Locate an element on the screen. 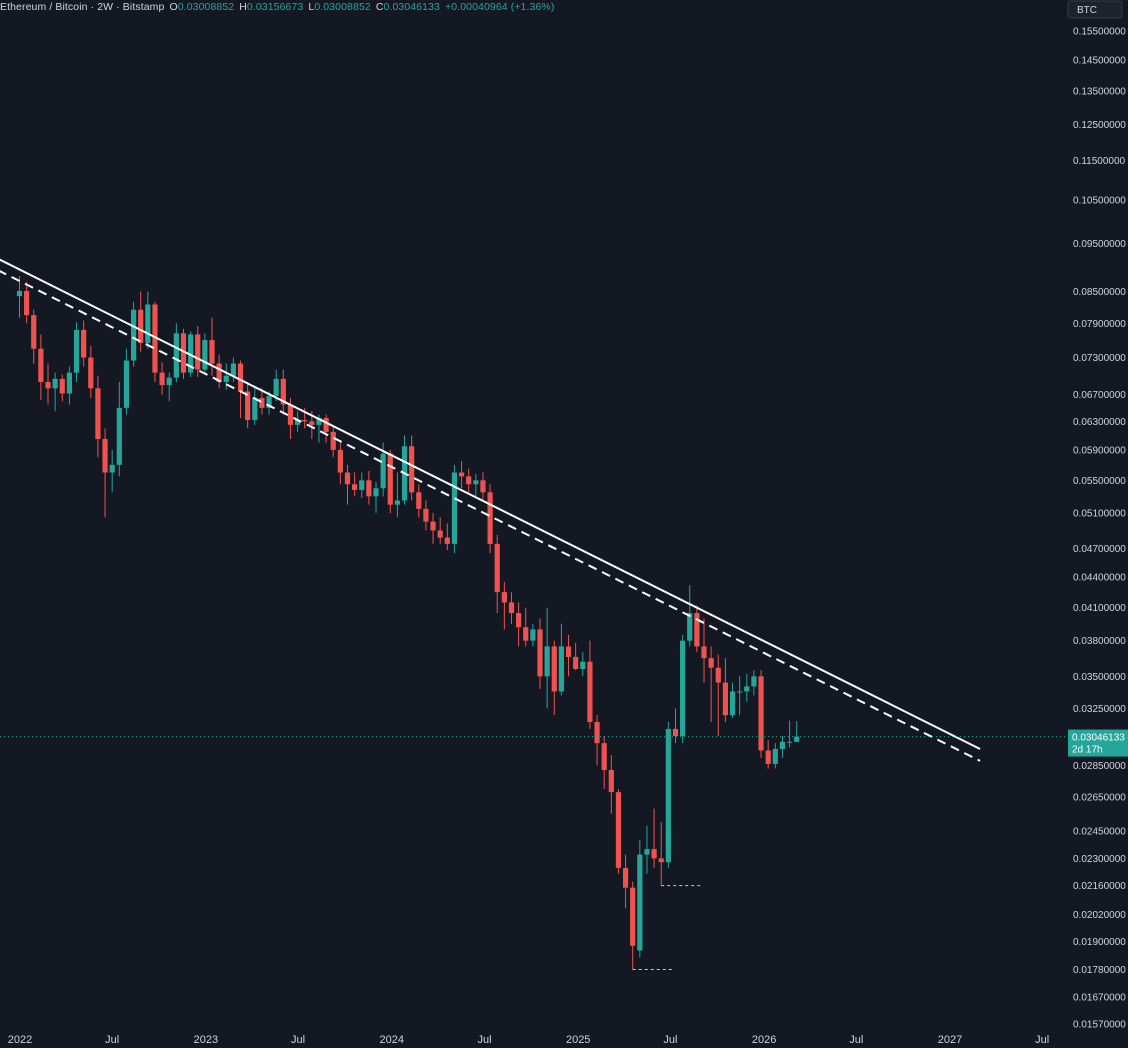 Image resolution: width=1128 pixels, height=1048 pixels. price-tick-label: 0.01570000 is located at coordinates (1099, 1025).